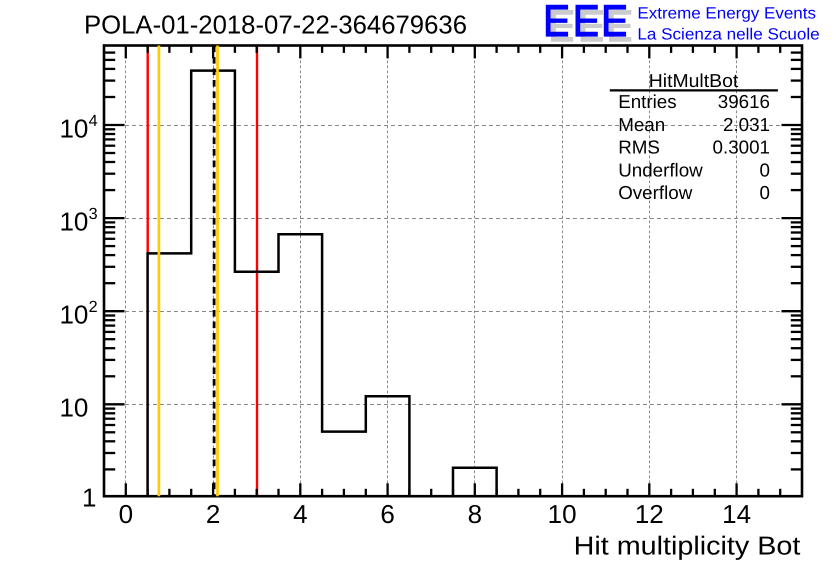 The height and width of the screenshot is (572, 836). I want to click on svg-text: 0.3001, so click(741, 147).